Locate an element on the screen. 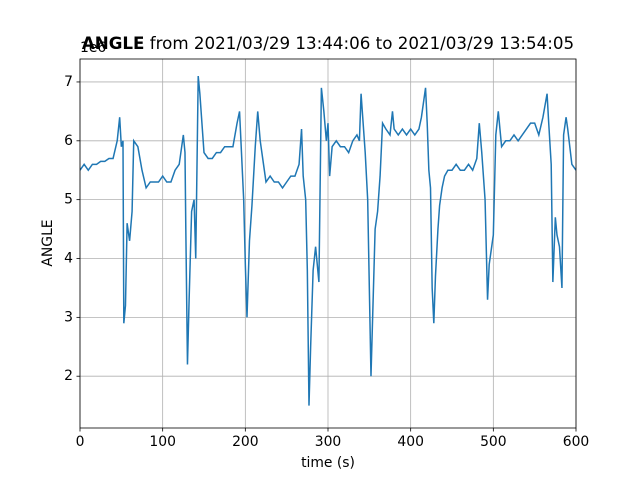 The height and width of the screenshot is (480, 640). x-tick-label: 500 is located at coordinates (493, 442).